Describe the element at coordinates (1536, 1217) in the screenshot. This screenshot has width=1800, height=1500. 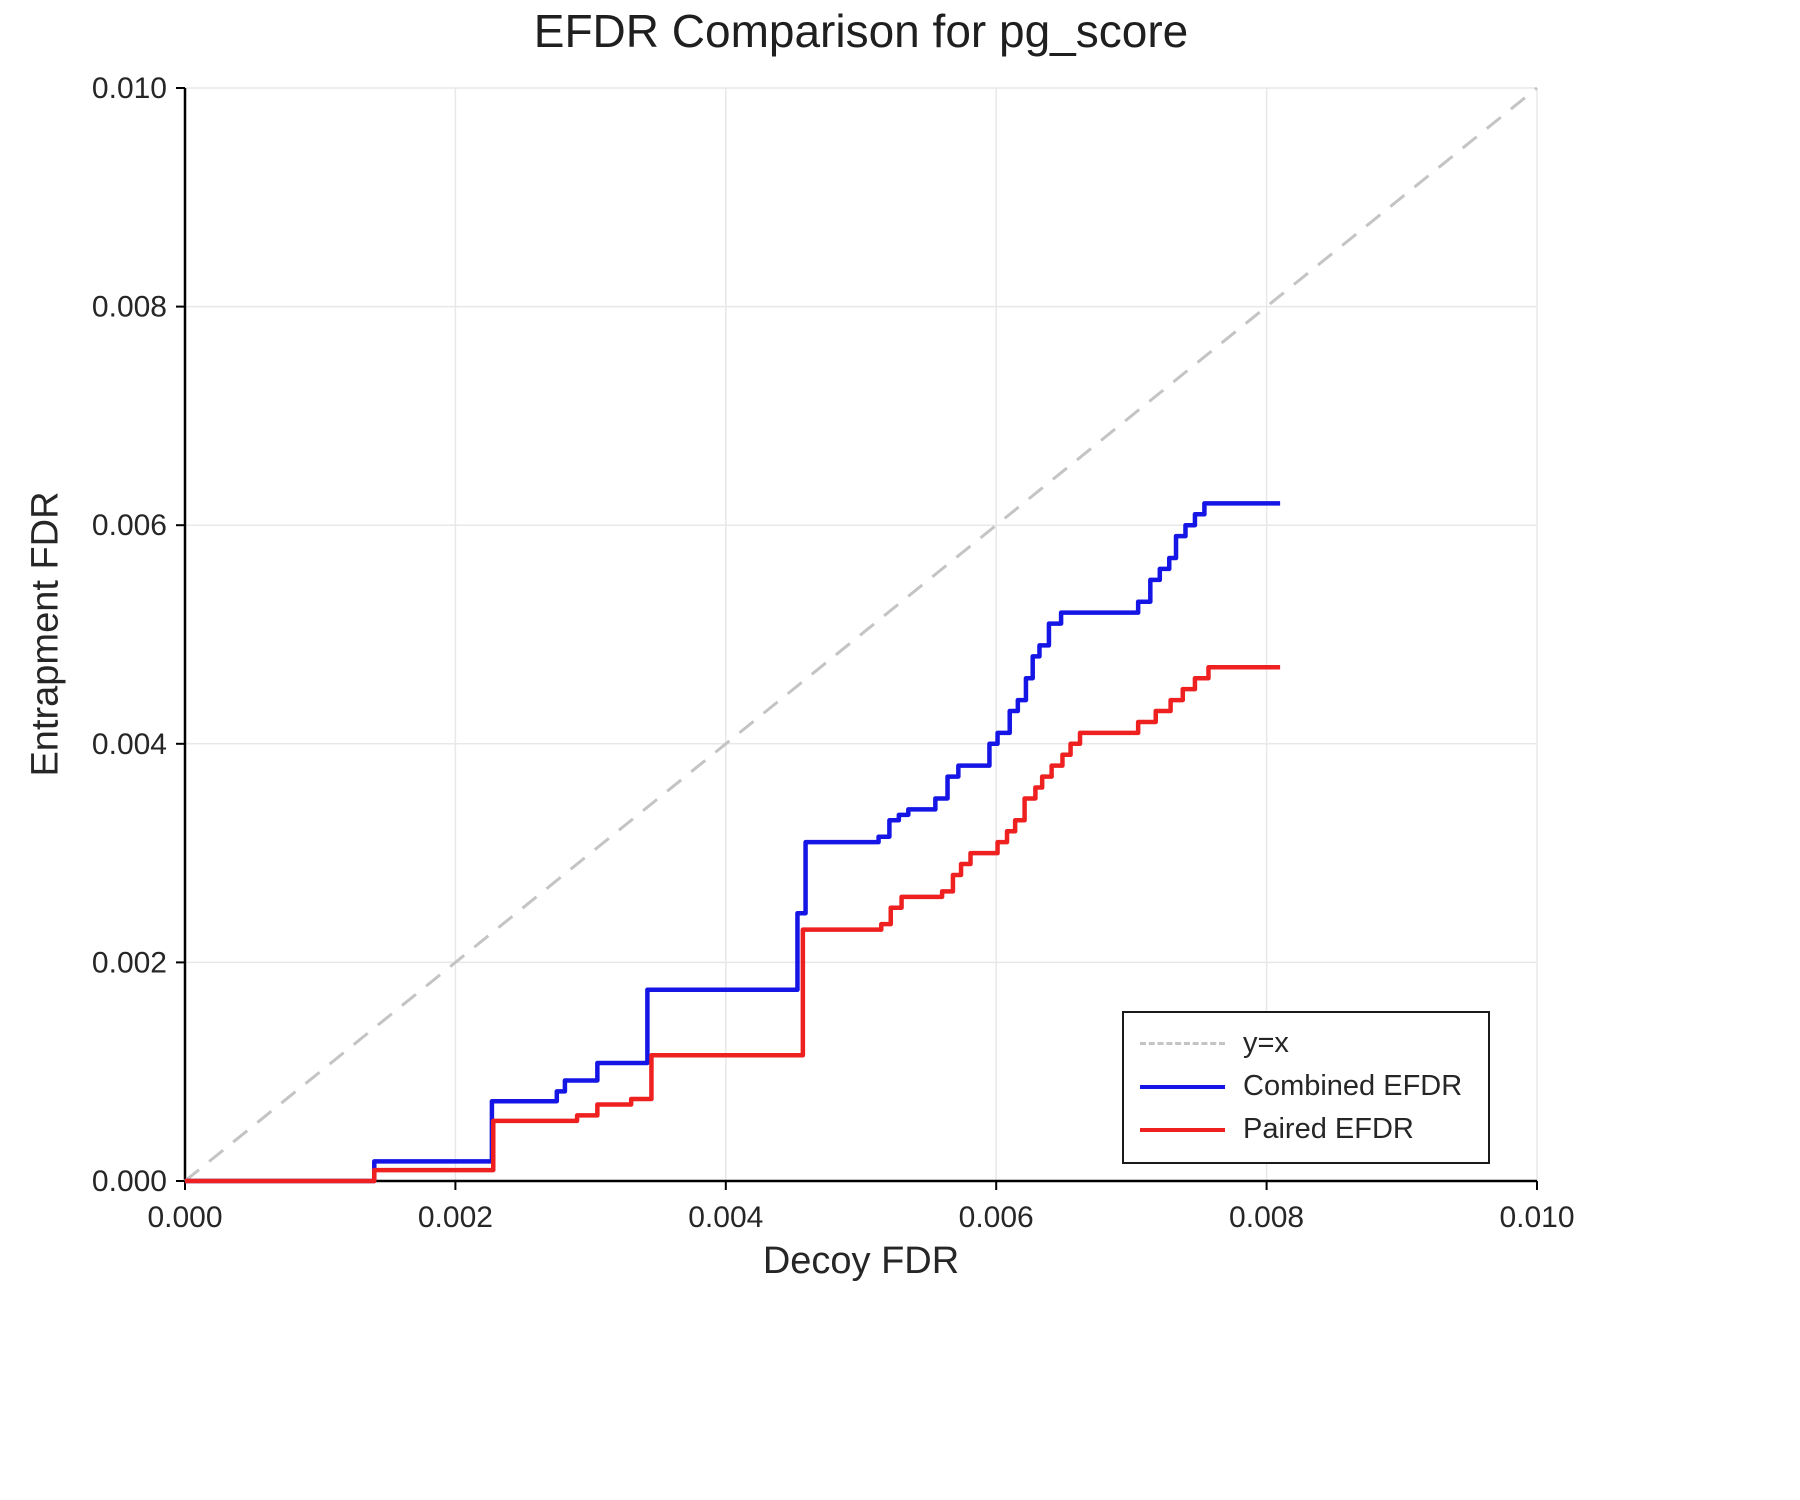
I see `x-tick-label: 0.010` at that location.